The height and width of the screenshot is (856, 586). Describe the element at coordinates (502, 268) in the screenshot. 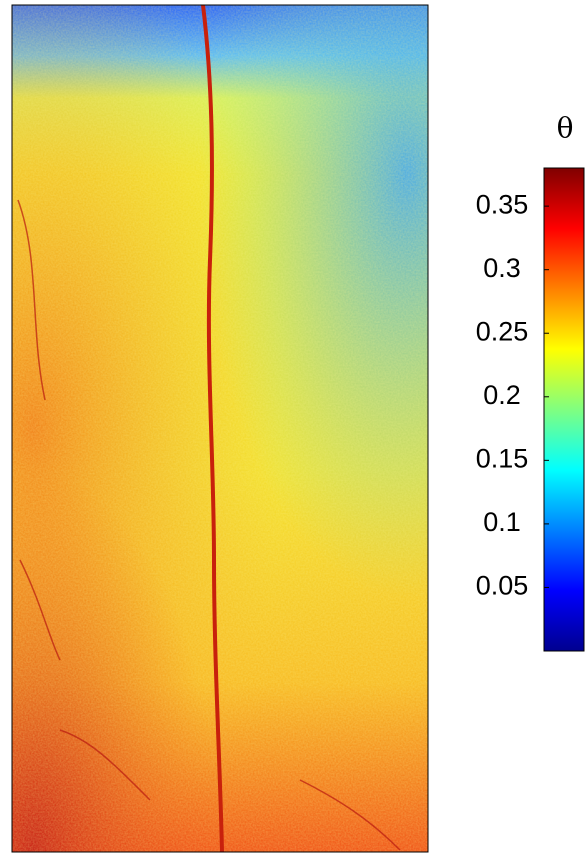

I see `colorbar-tick-label: 0.3` at that location.